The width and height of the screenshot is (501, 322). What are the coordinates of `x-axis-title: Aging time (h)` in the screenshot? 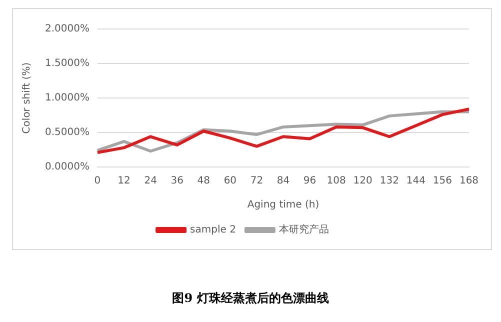 It's located at (283, 205).